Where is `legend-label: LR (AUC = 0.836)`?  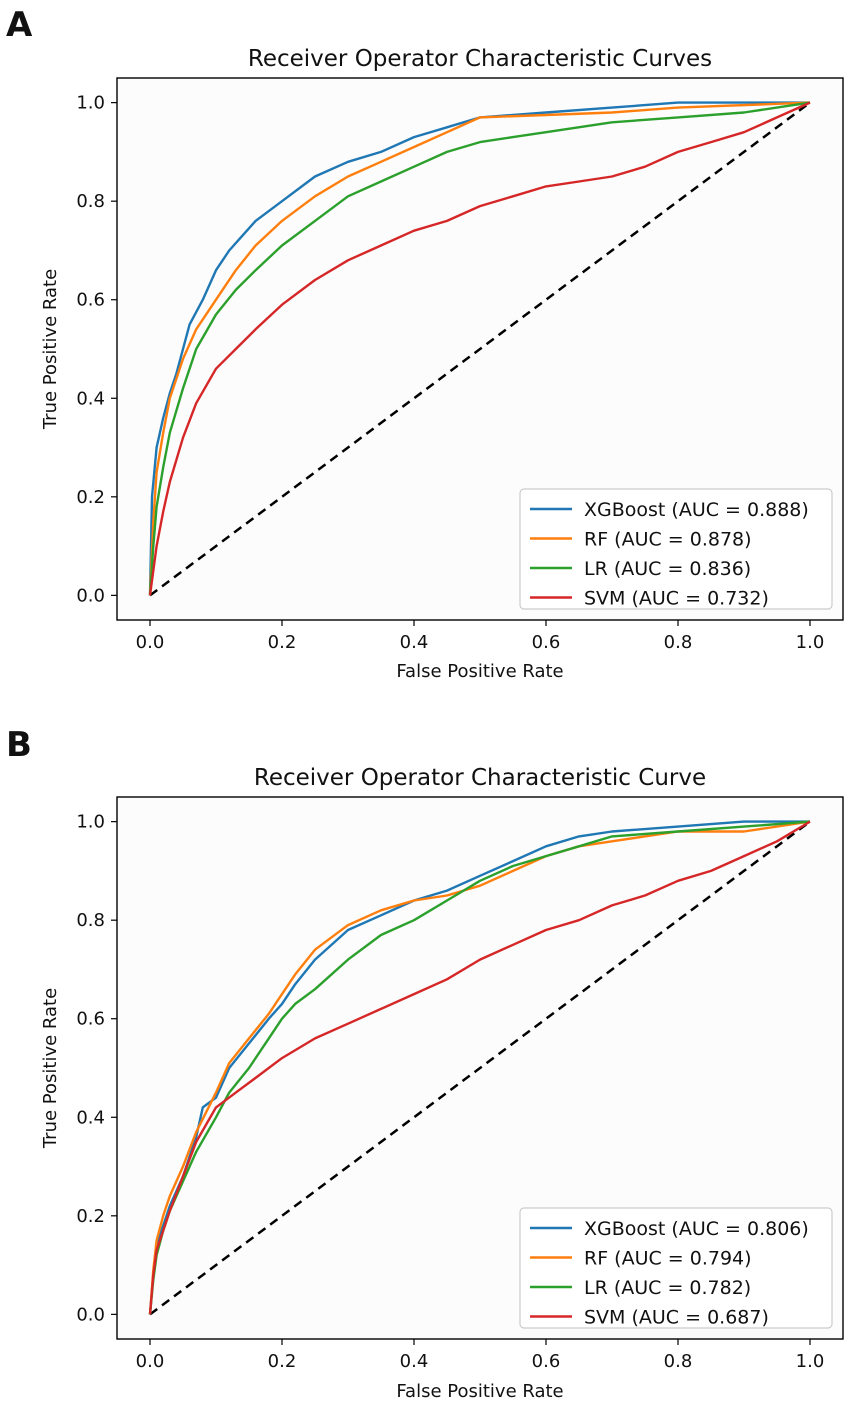
legend-label: LR (AUC = 0.836) is located at coordinates (667, 569).